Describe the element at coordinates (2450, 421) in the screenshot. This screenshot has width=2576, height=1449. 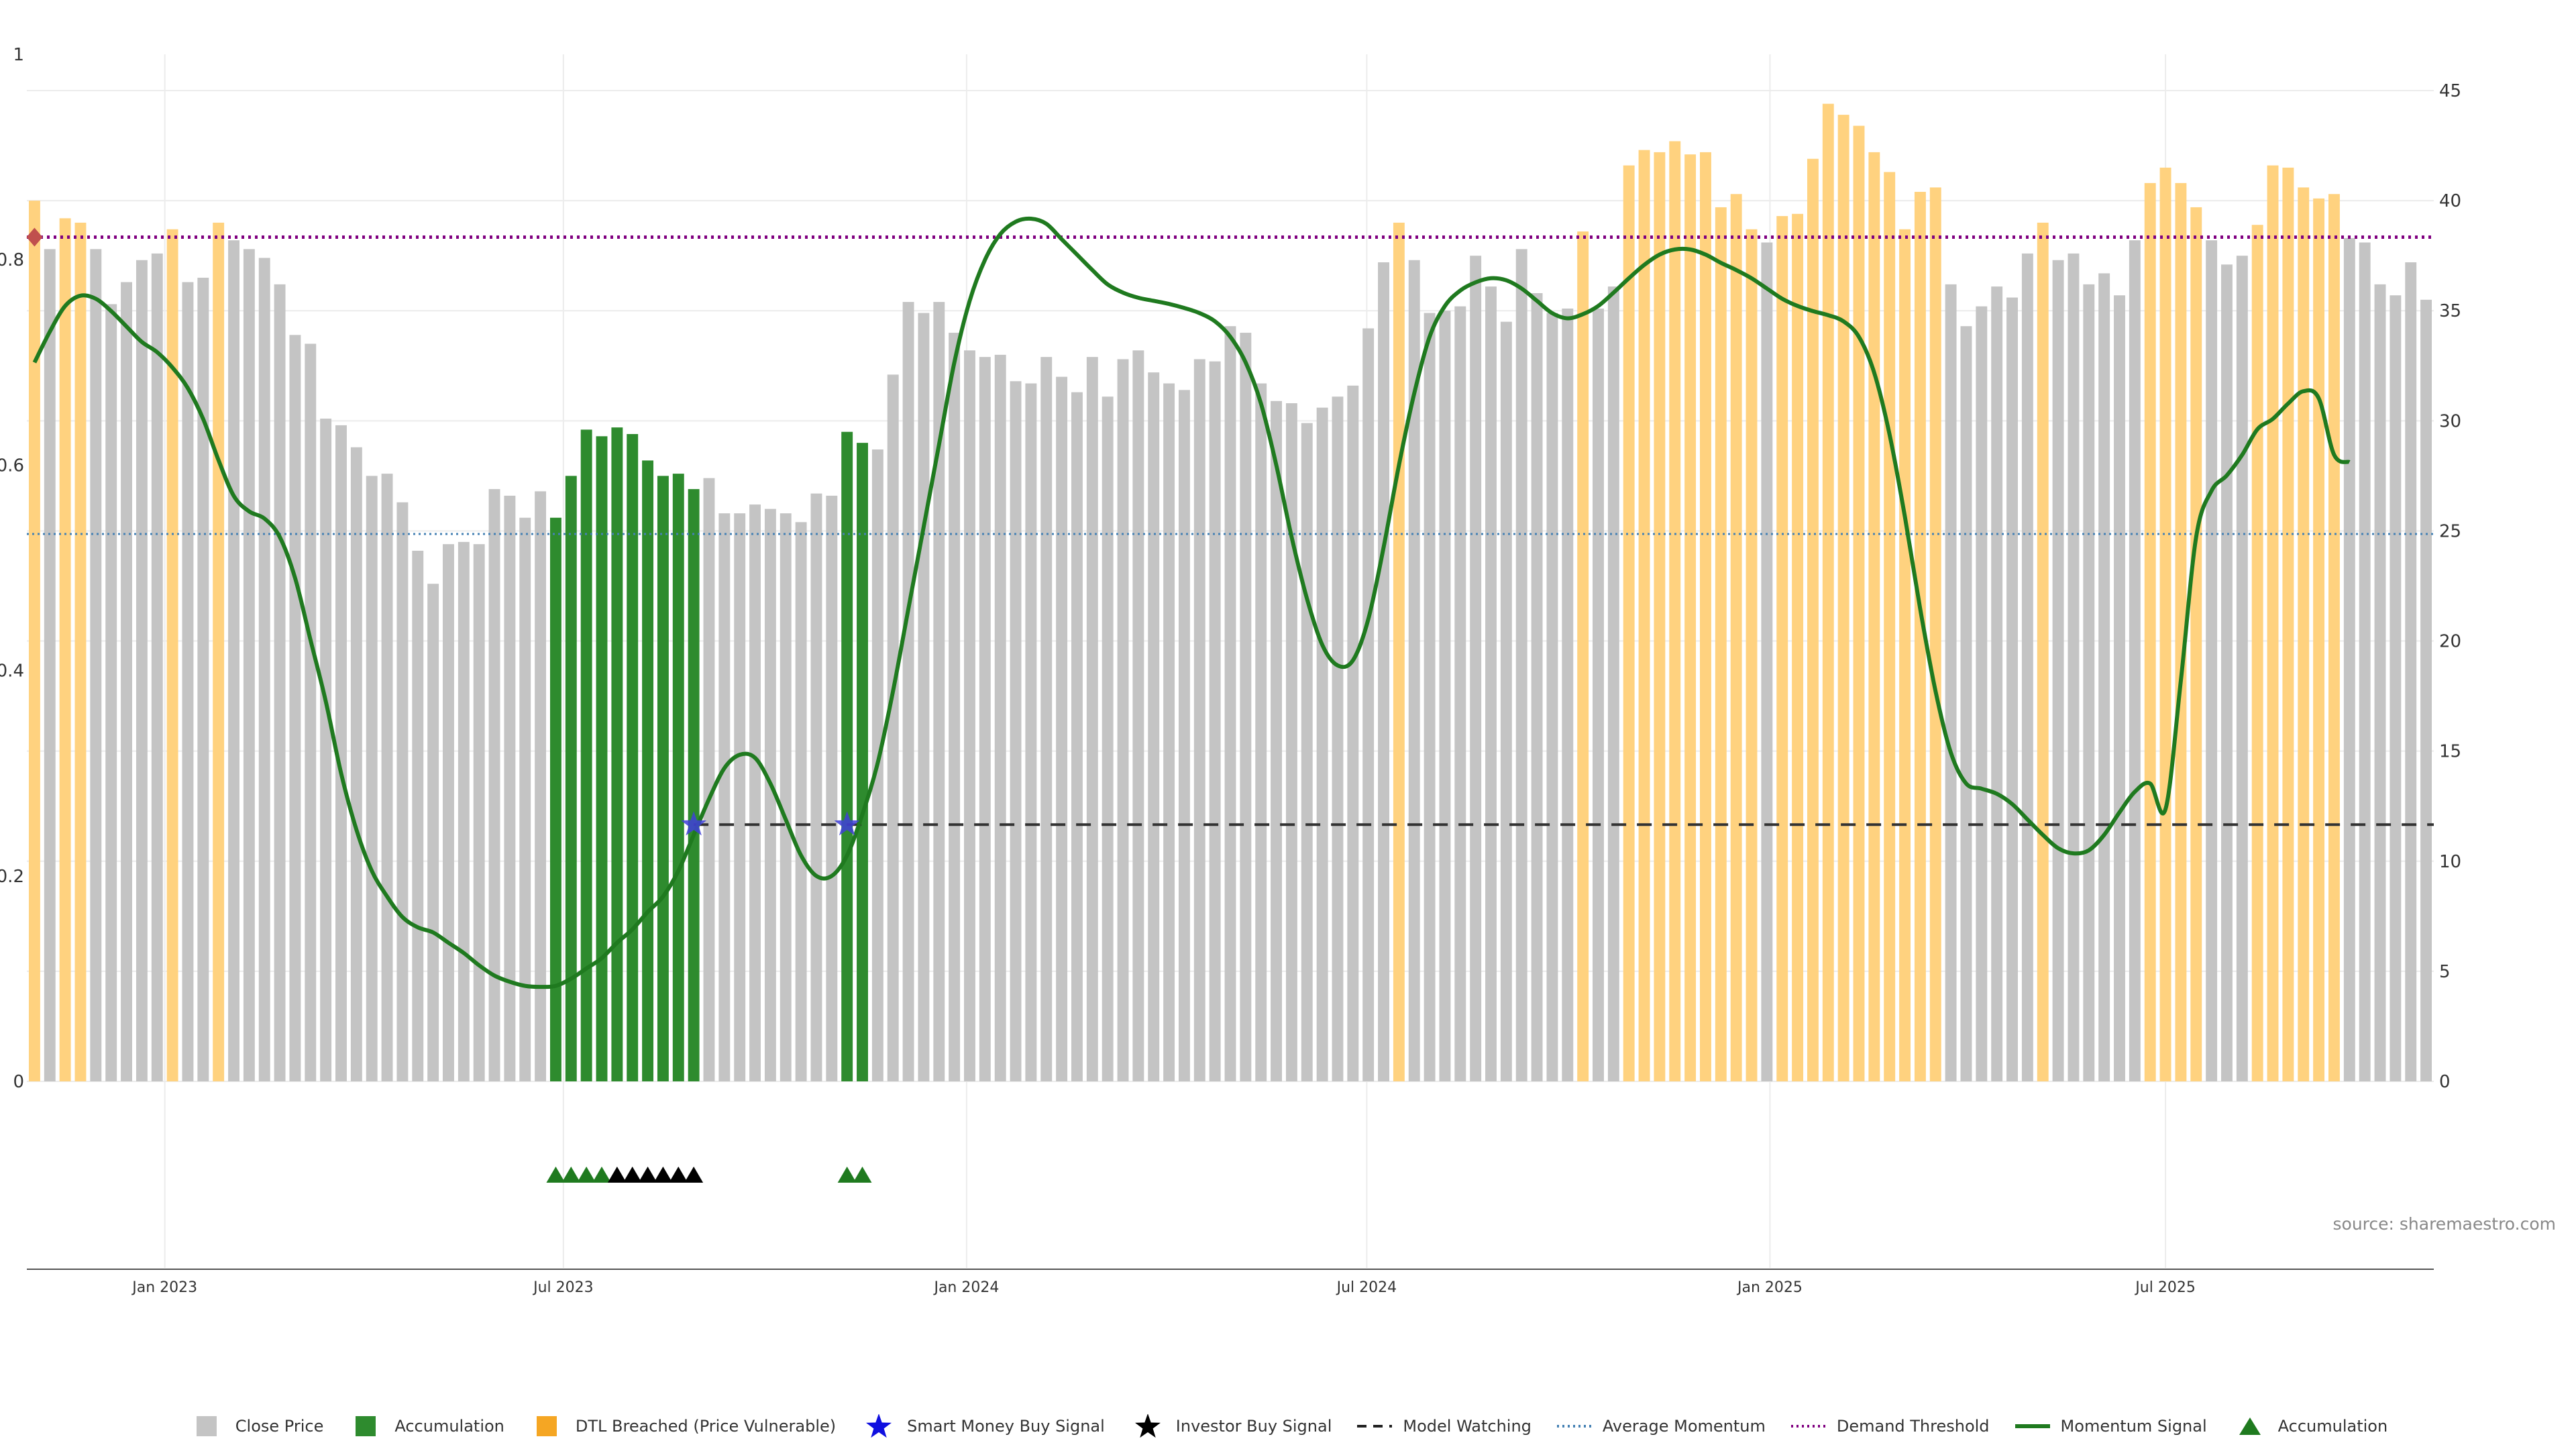
I see `right-tick-label: 30` at that location.